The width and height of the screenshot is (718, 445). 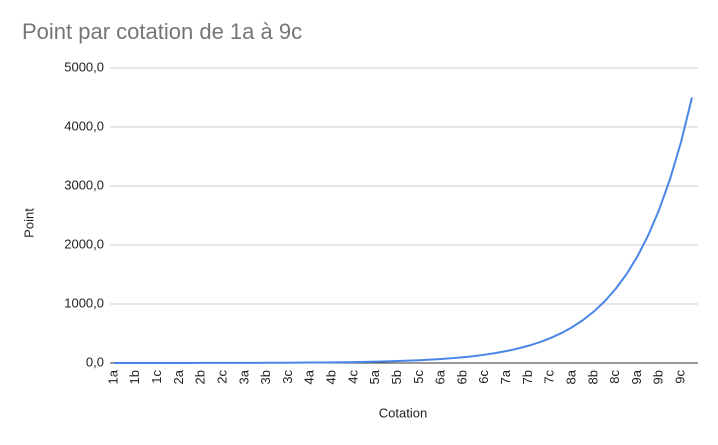 I want to click on x-tick-label: 8a, so click(x=570, y=376).